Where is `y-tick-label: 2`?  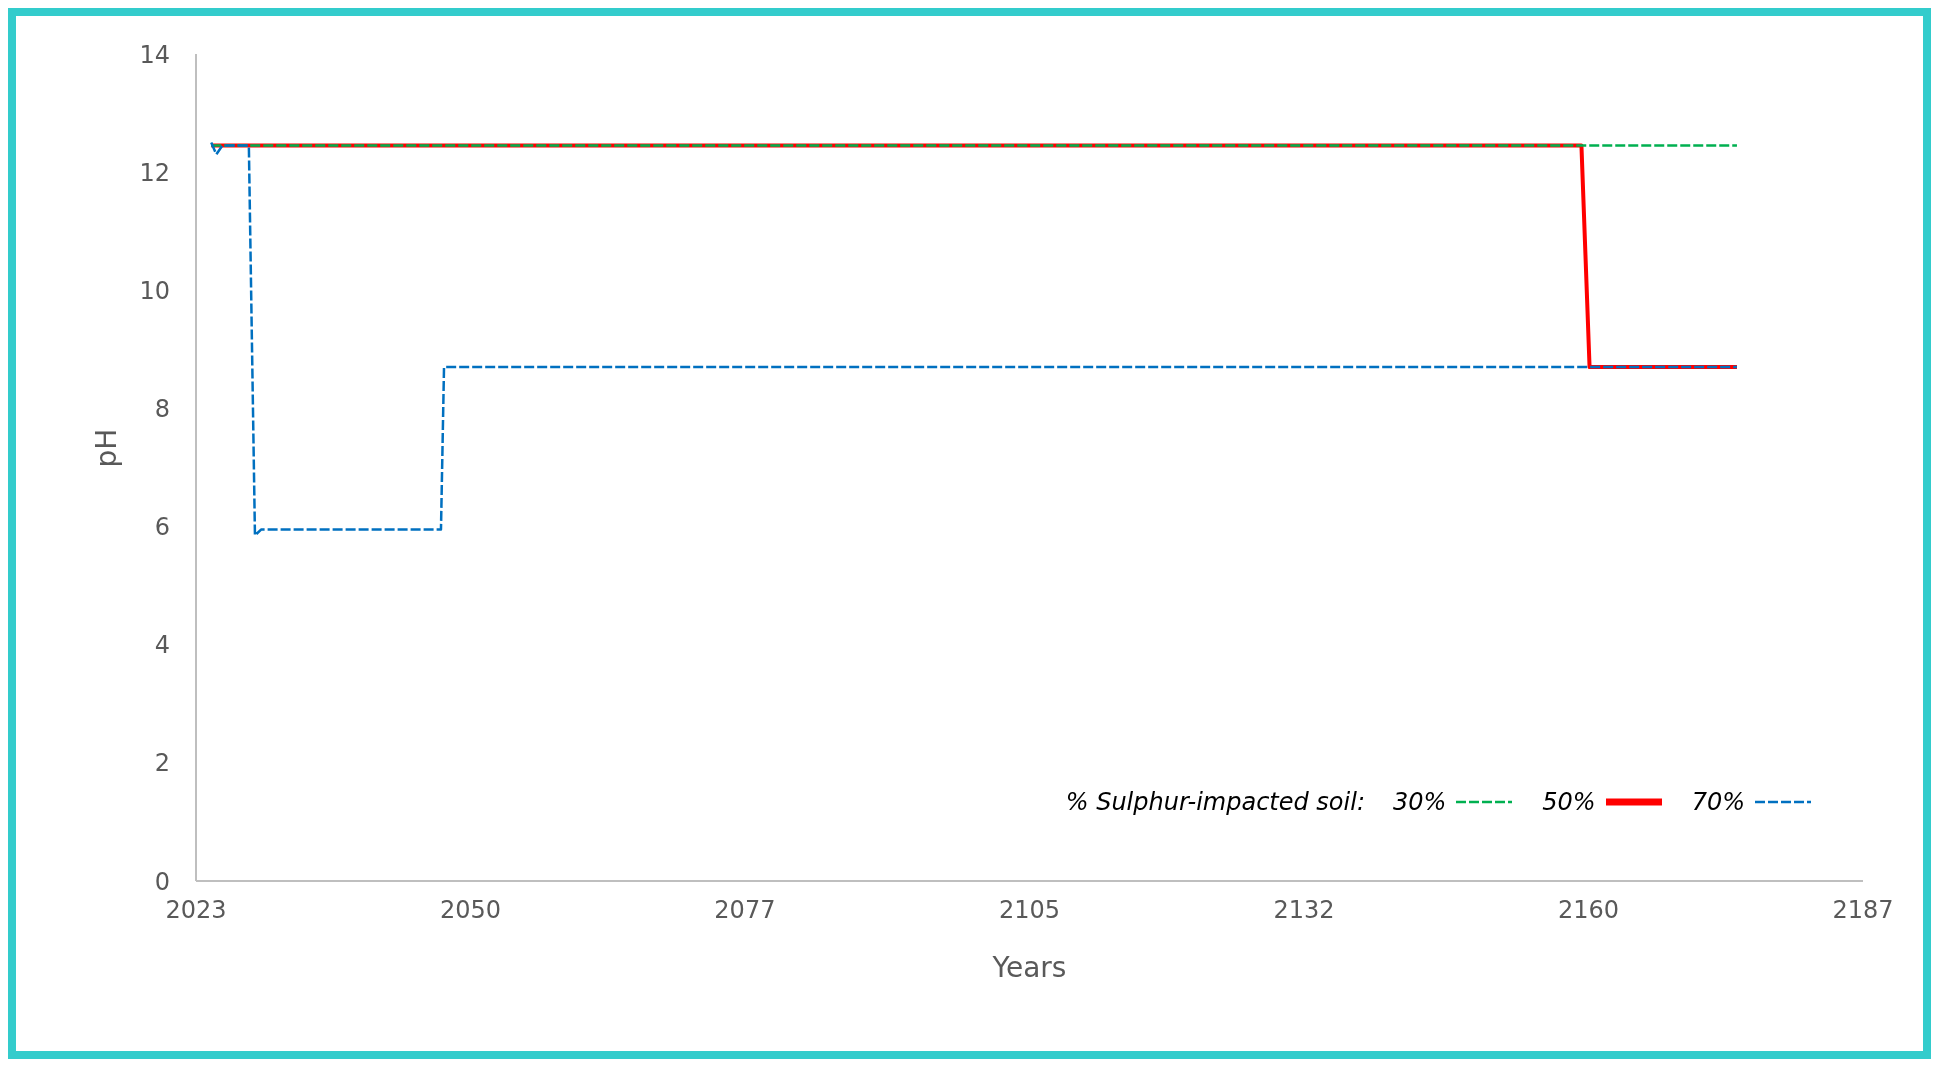 y-tick-label: 2 is located at coordinates (162, 763).